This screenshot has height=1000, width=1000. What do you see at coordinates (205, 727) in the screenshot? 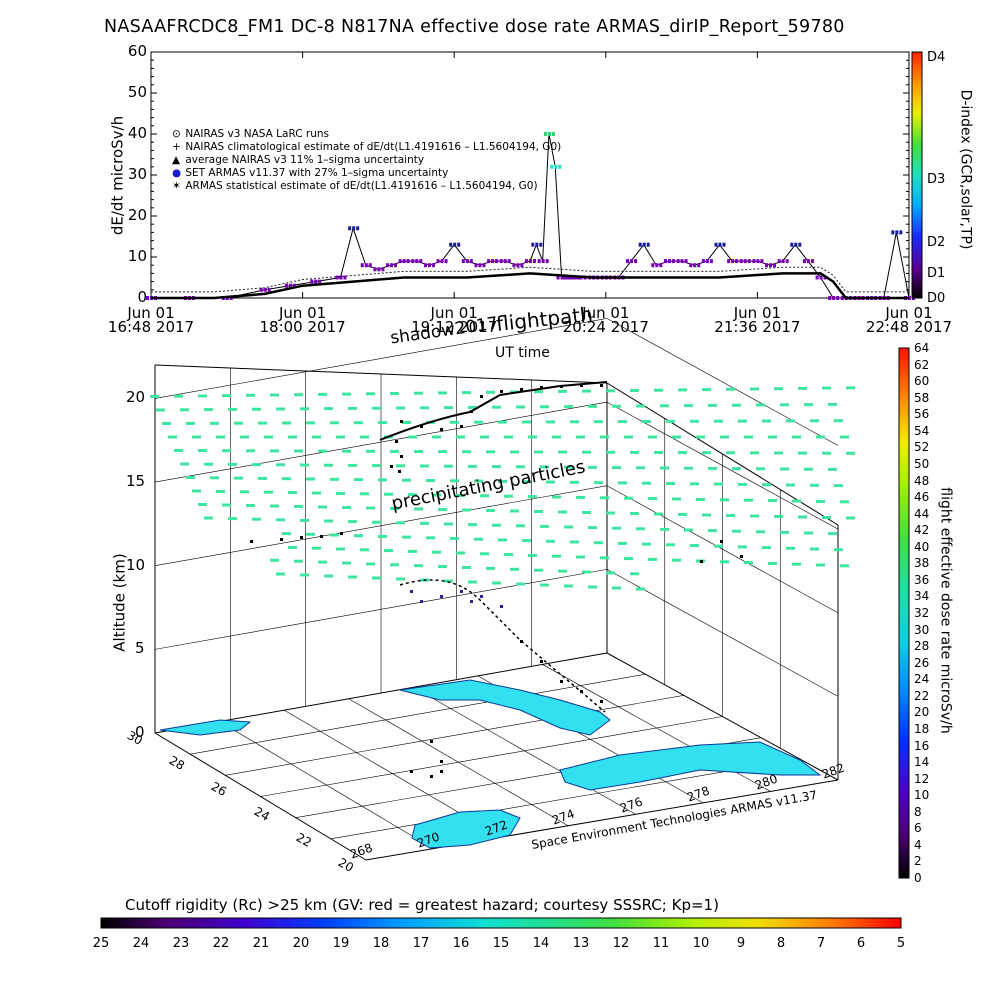
I see `land-polygon` at bounding box center [205, 727].